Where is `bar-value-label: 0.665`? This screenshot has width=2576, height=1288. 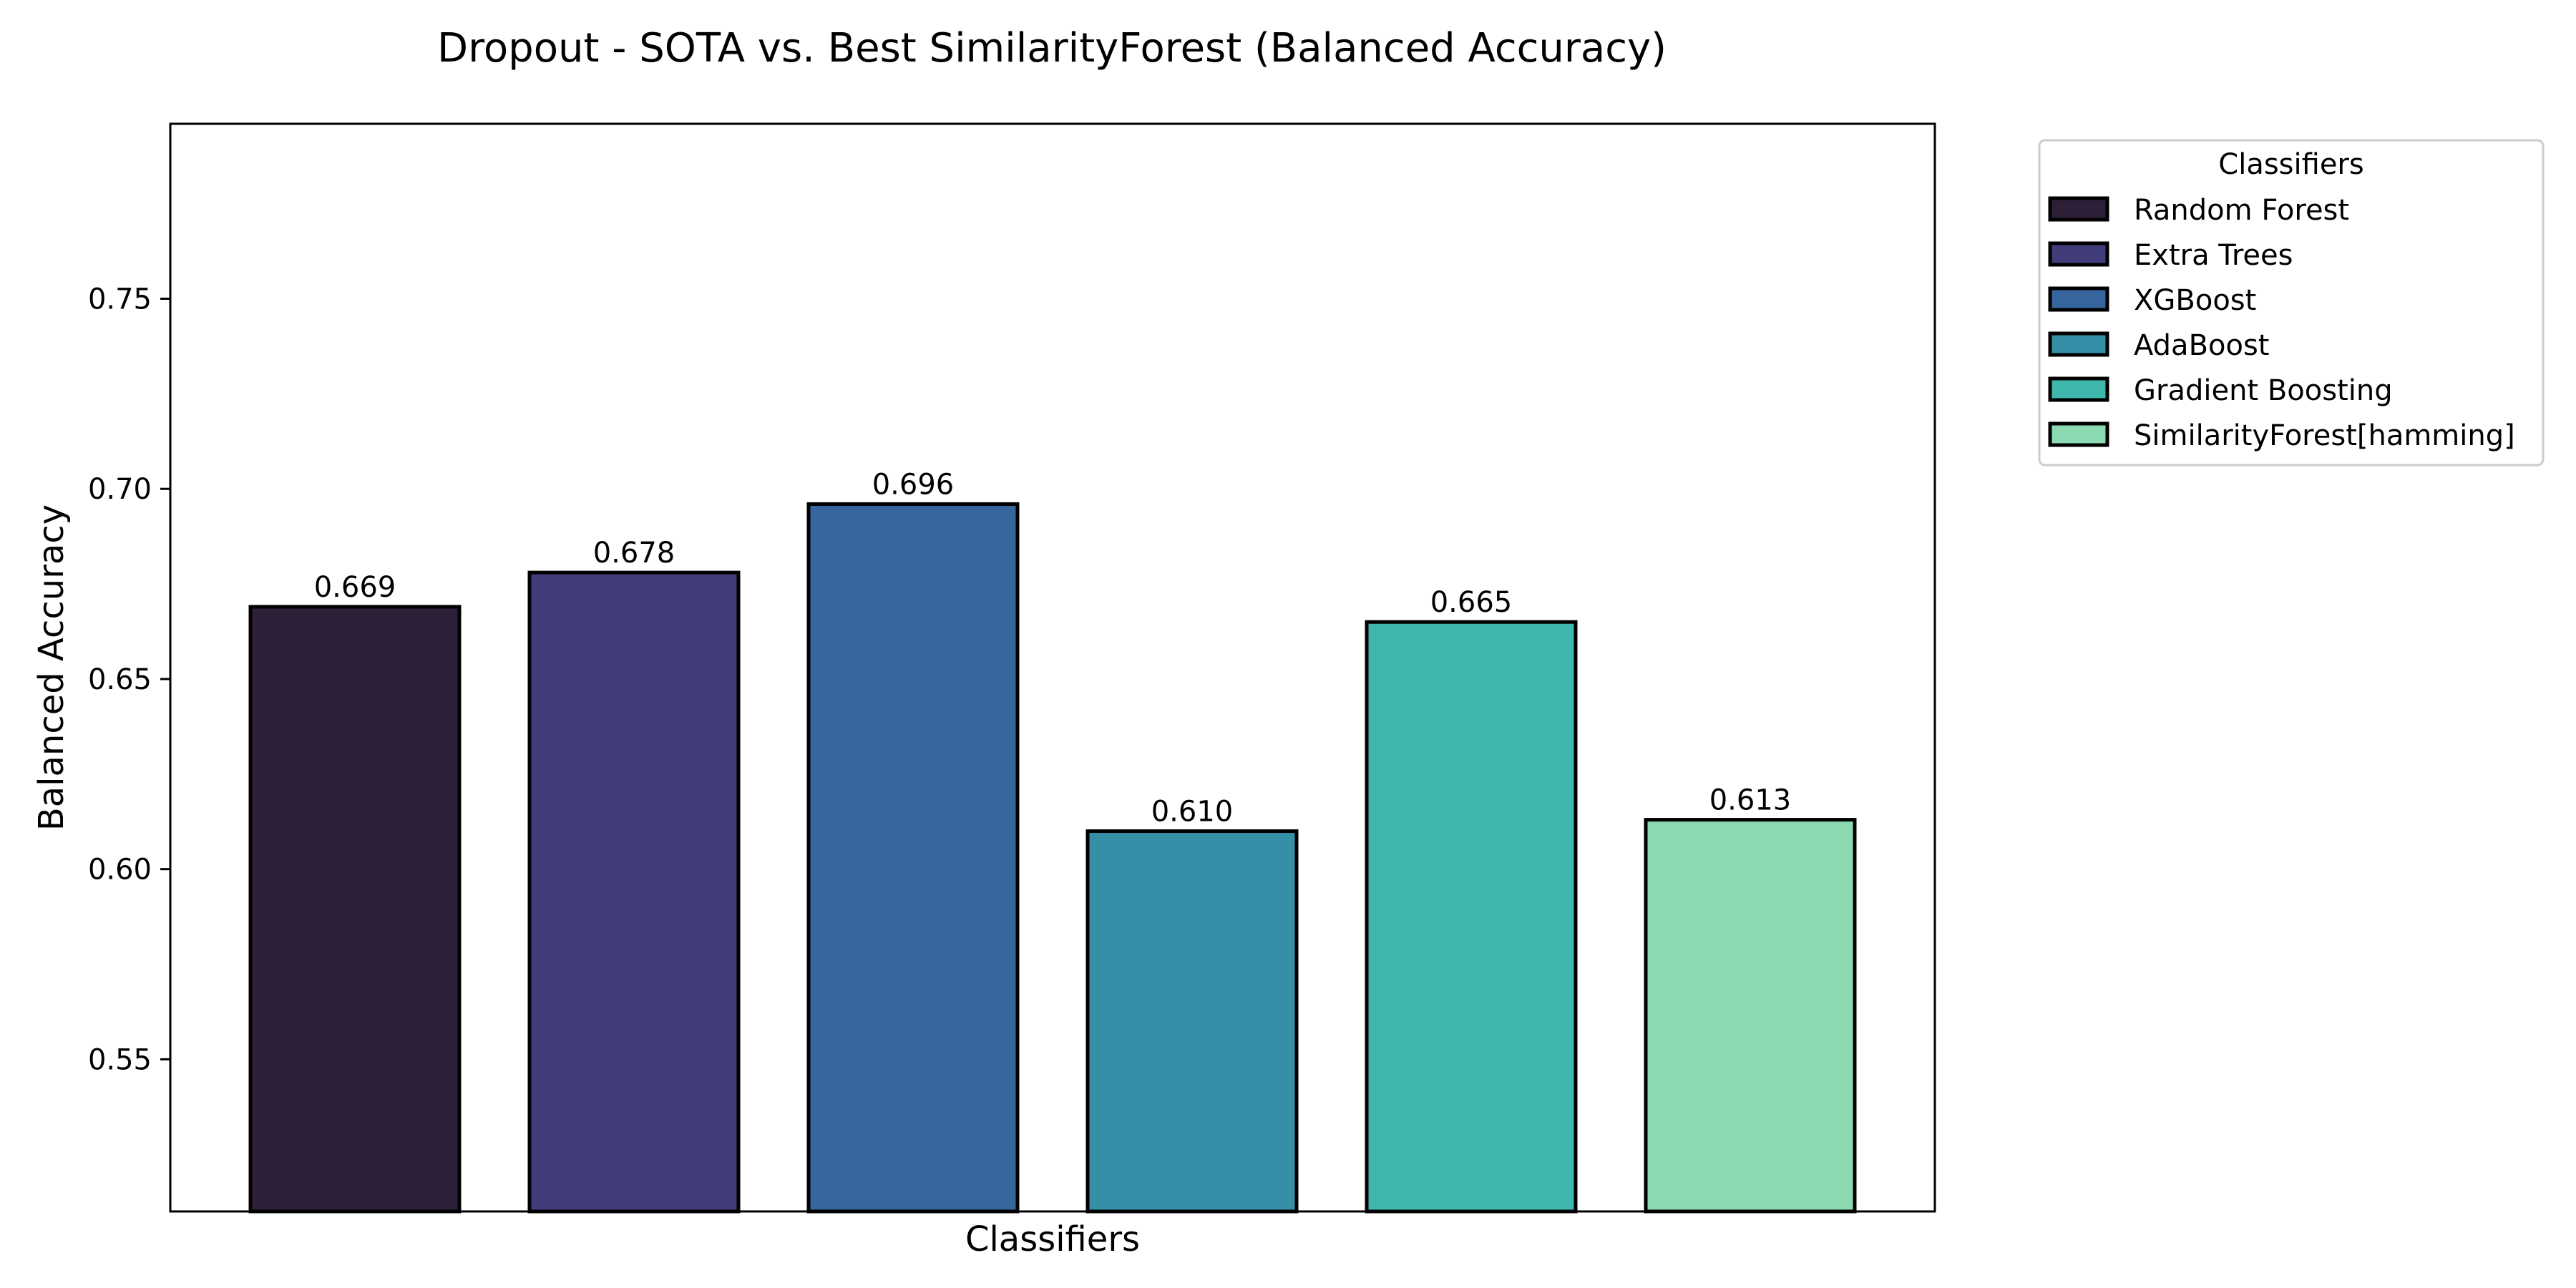 bar-value-label: 0.665 is located at coordinates (1471, 602).